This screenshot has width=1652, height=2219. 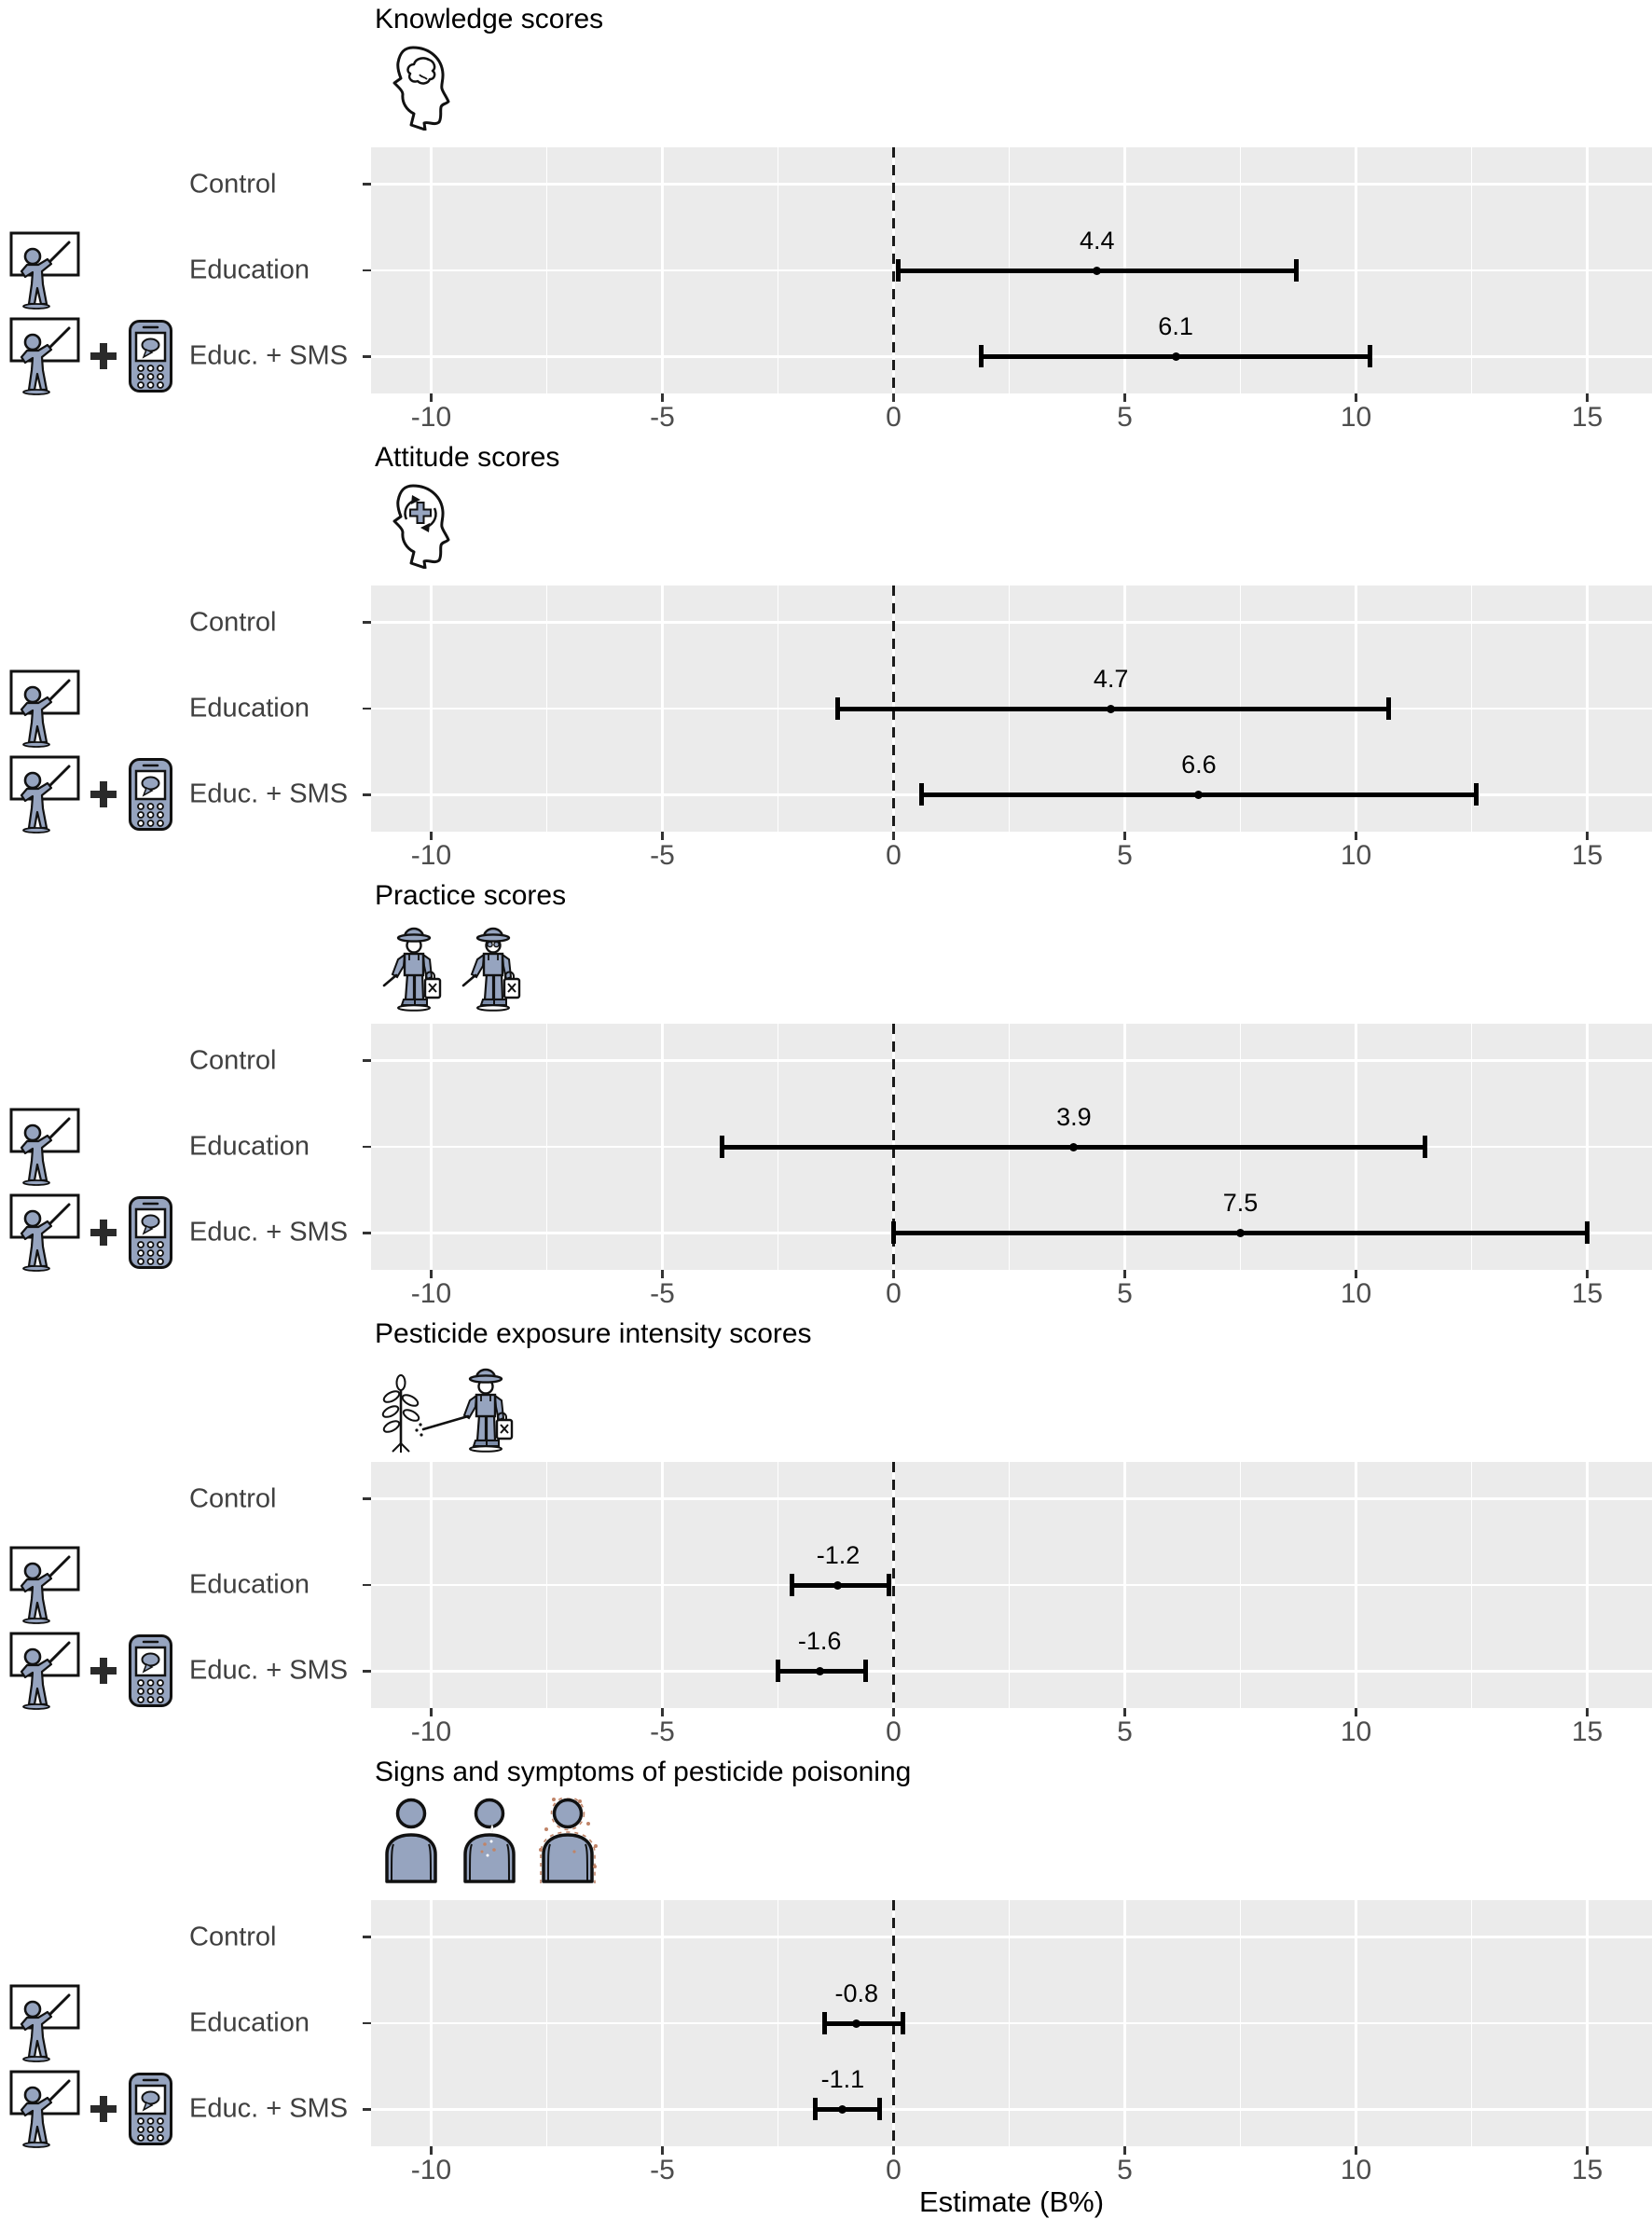 What do you see at coordinates (1176, 326) in the screenshot?
I see `estimate-value-label: 6.1` at bounding box center [1176, 326].